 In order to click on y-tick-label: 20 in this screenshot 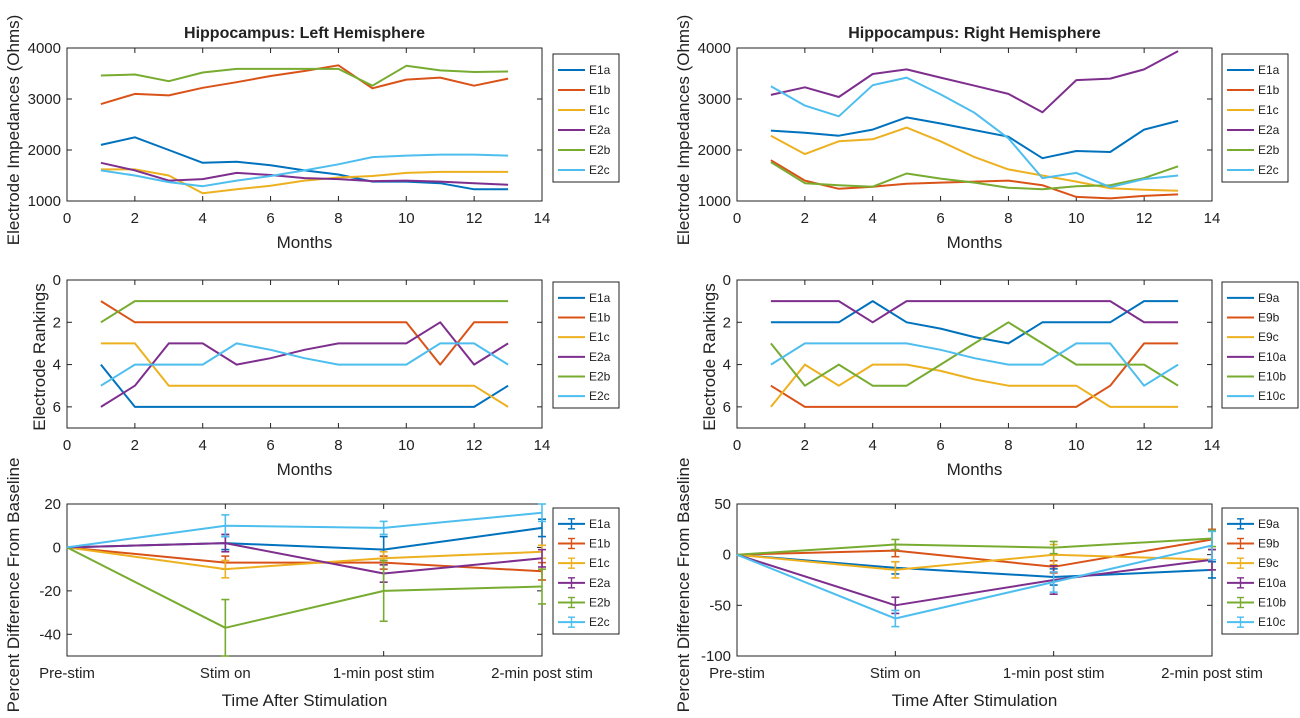, I will do `click(52, 504)`.